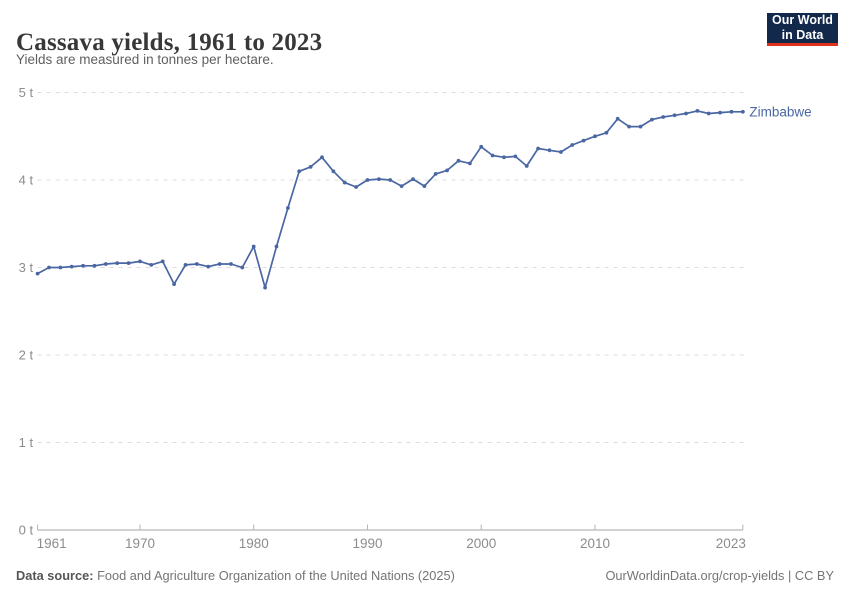 This screenshot has width=850, height=600. What do you see at coordinates (26, 267) in the screenshot?
I see `y-axis-label-3t: 3 t` at bounding box center [26, 267].